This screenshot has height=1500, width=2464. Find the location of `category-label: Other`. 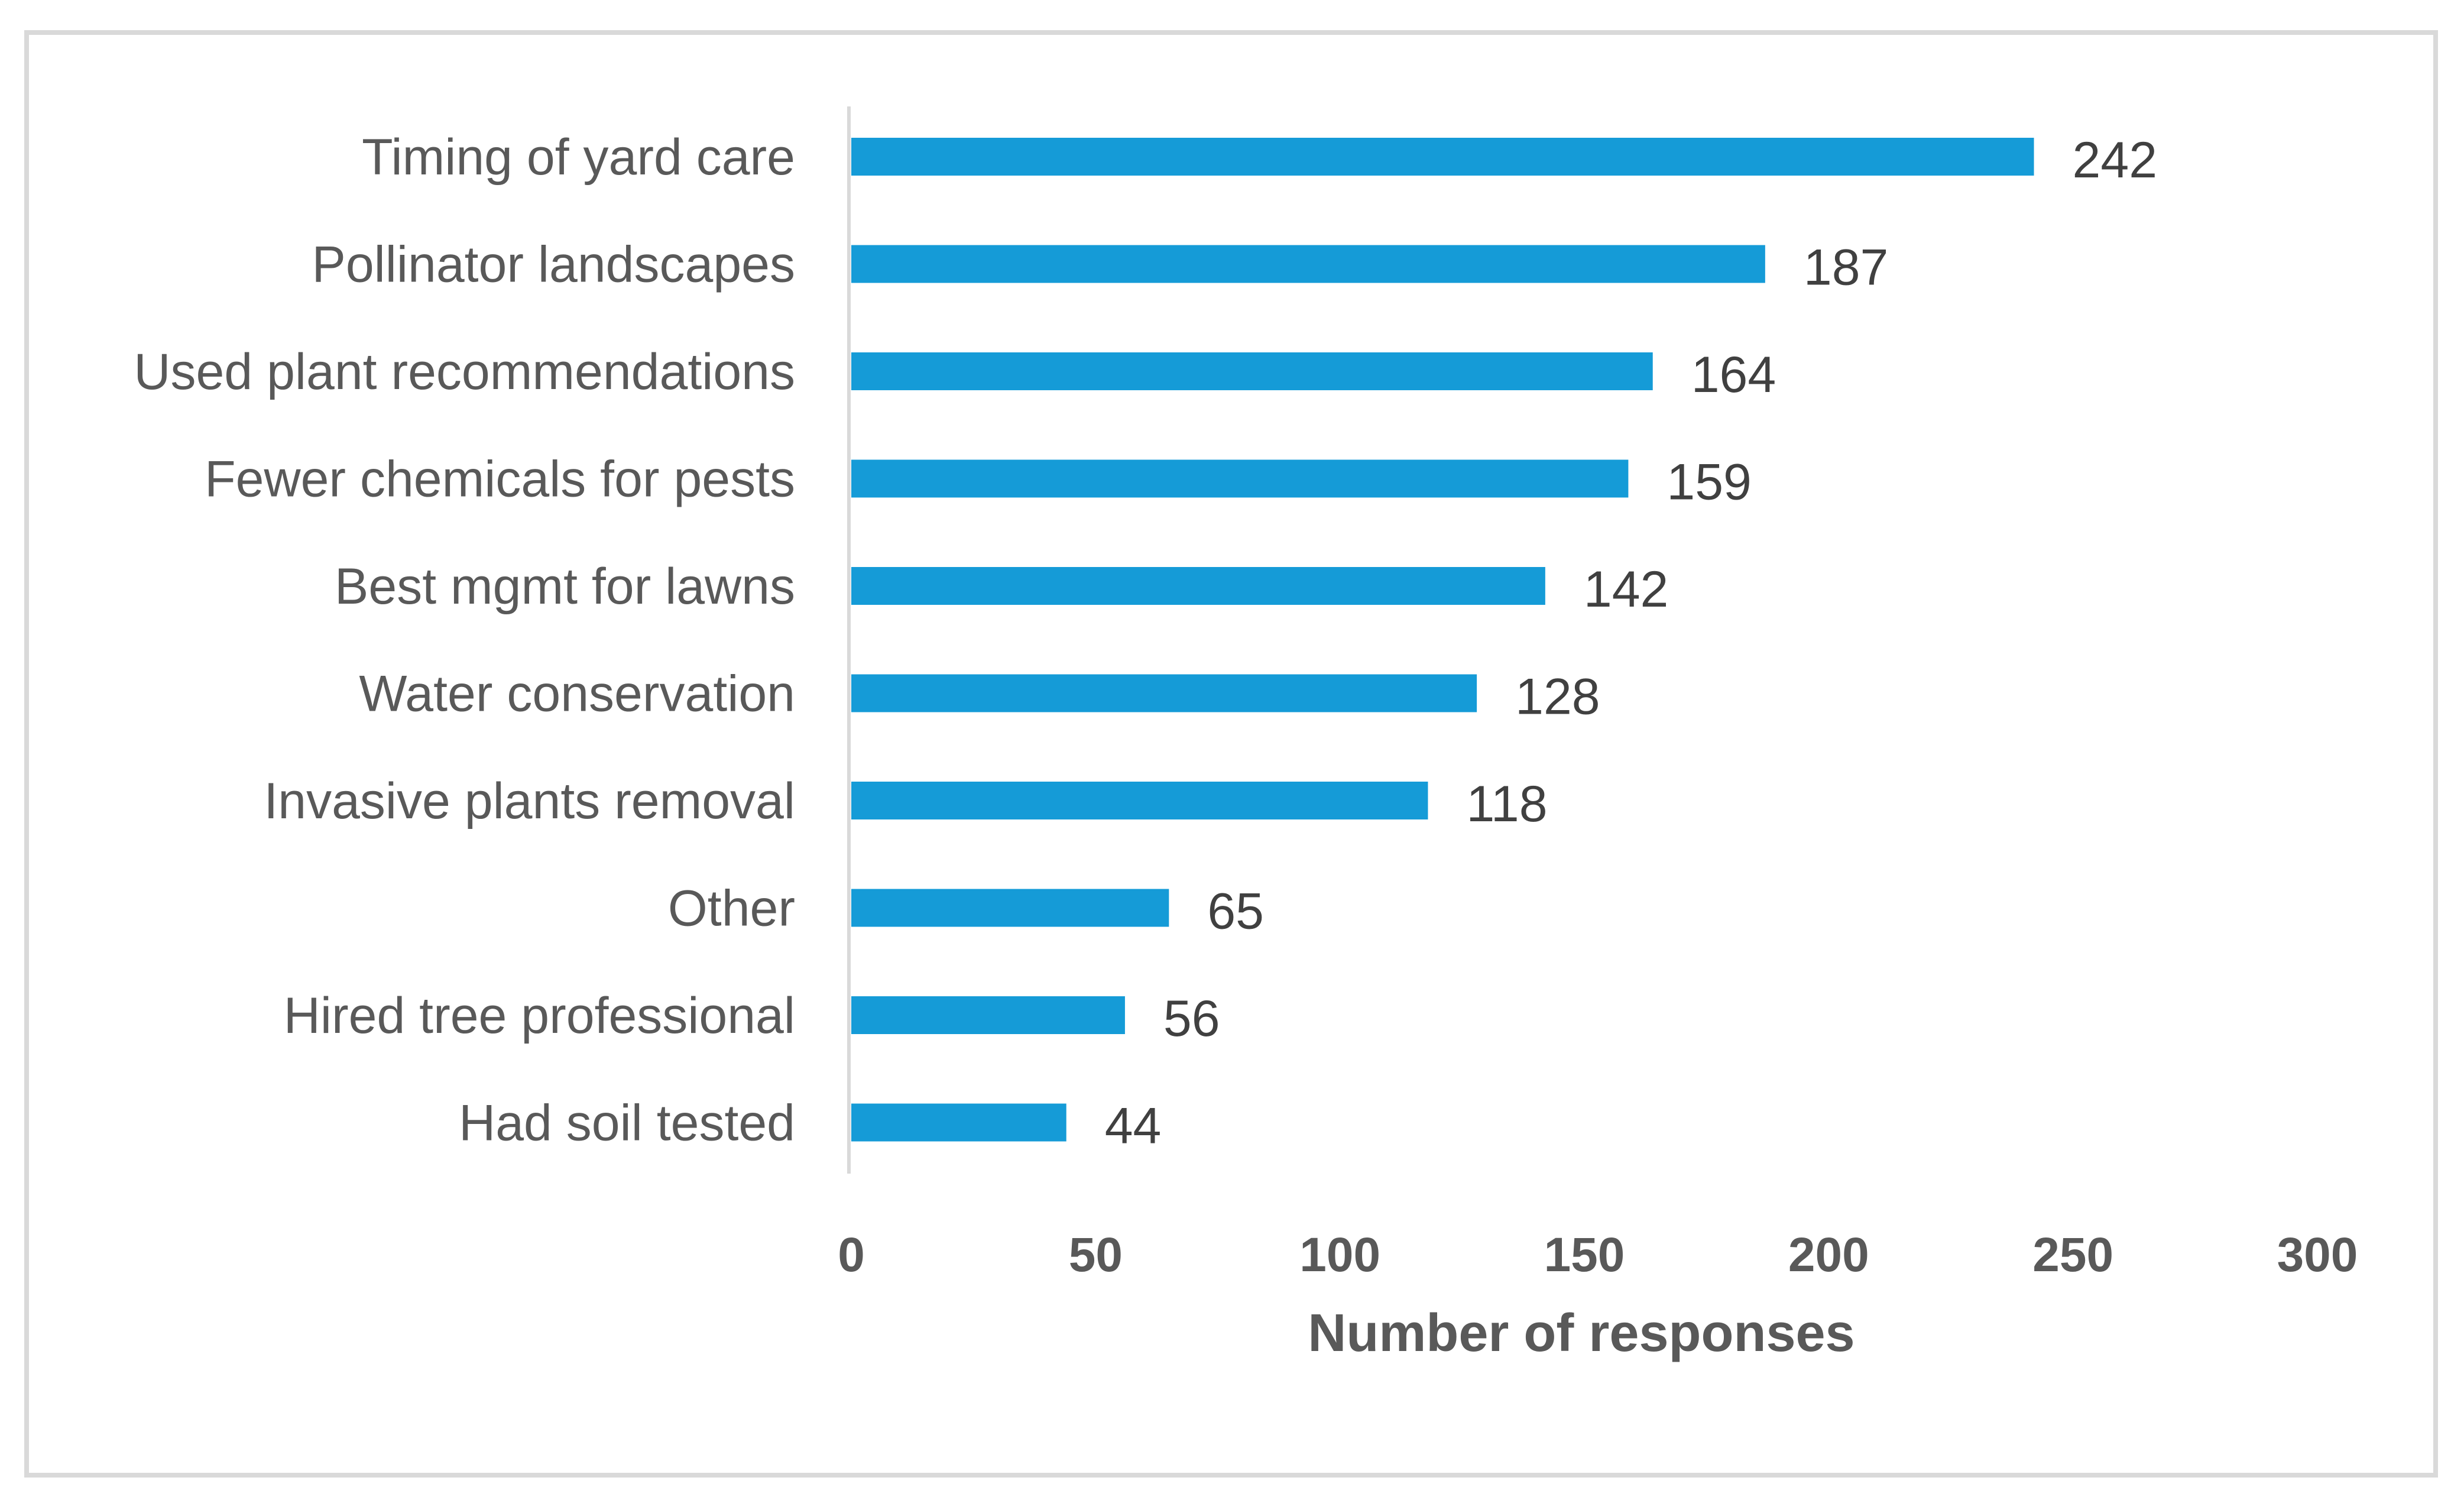

category-label: Other is located at coordinates (731, 908).